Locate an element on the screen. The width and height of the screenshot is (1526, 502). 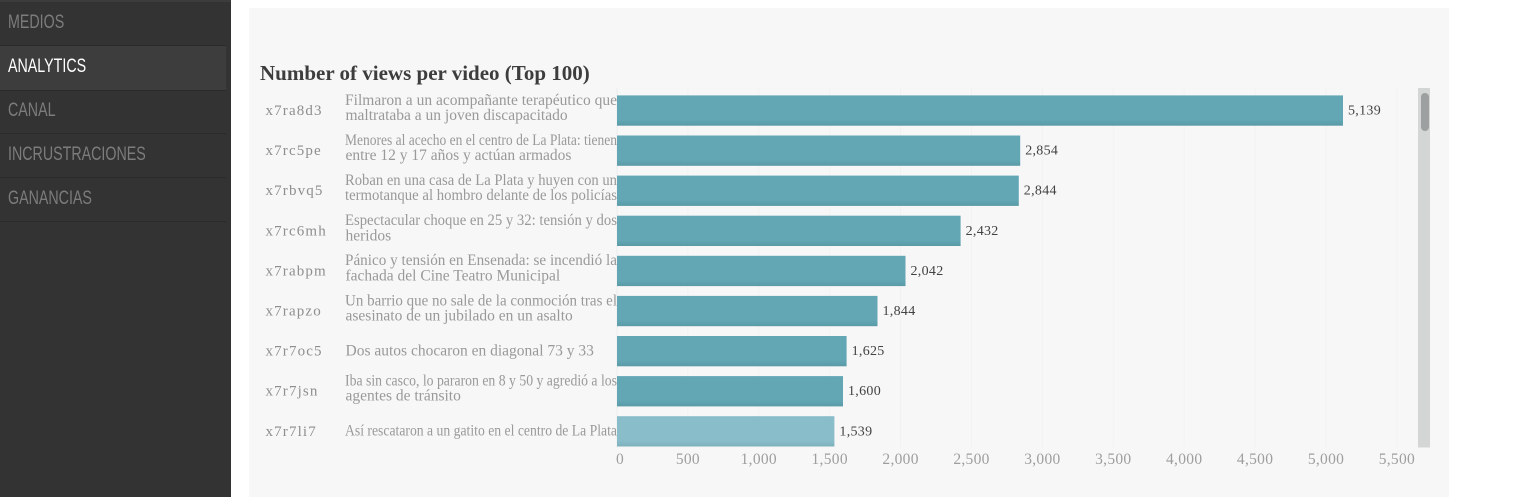
svg-text: 1,500 is located at coordinates (830, 459).